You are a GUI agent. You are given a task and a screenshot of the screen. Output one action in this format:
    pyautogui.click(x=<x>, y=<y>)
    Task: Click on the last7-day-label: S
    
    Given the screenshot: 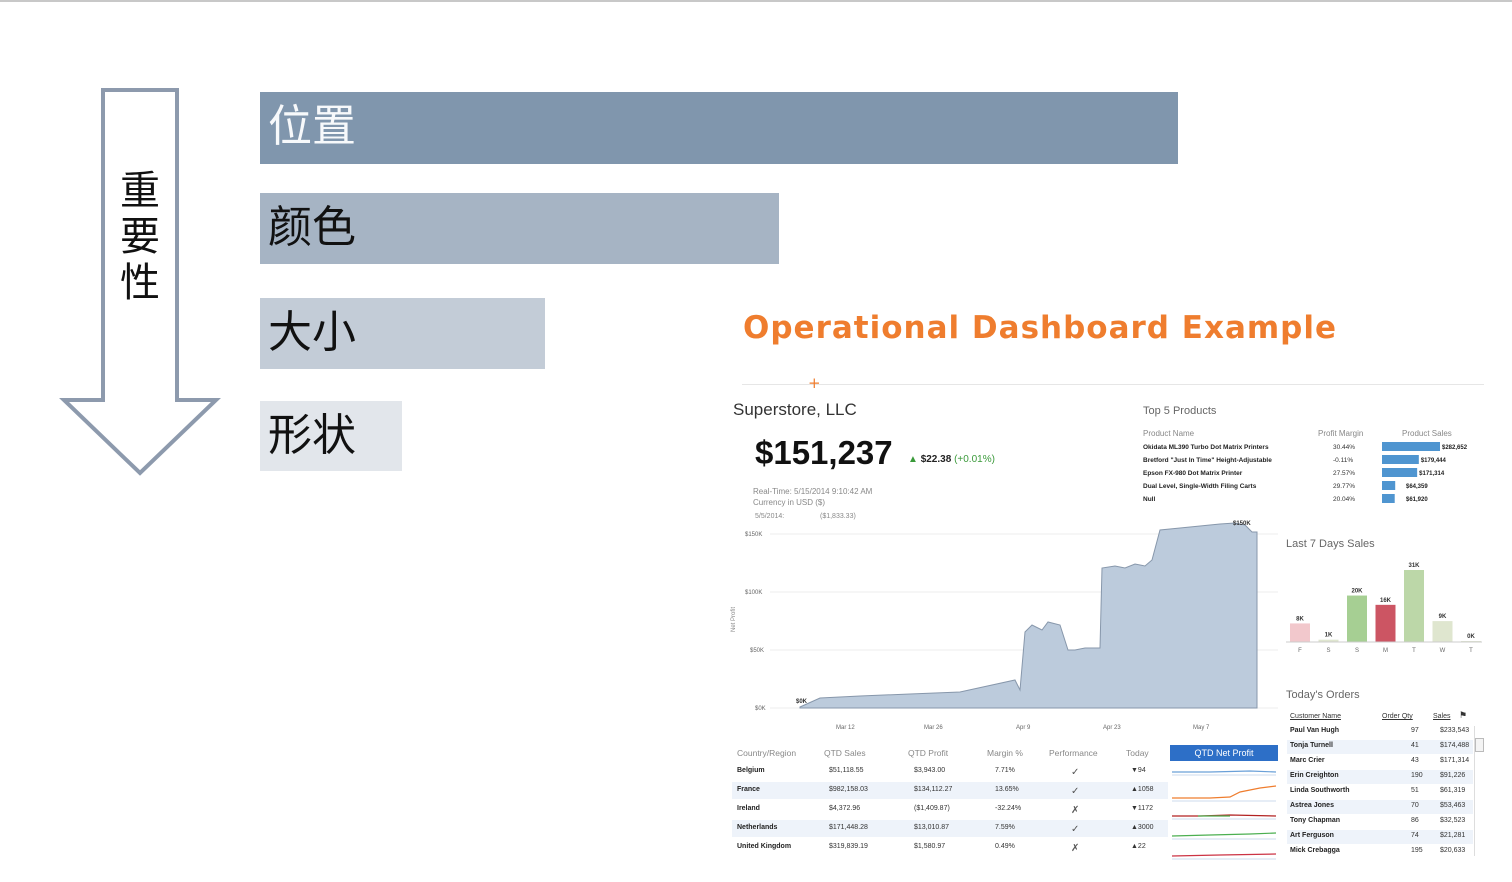 What is the action you would take?
    pyautogui.click(x=1328, y=651)
    